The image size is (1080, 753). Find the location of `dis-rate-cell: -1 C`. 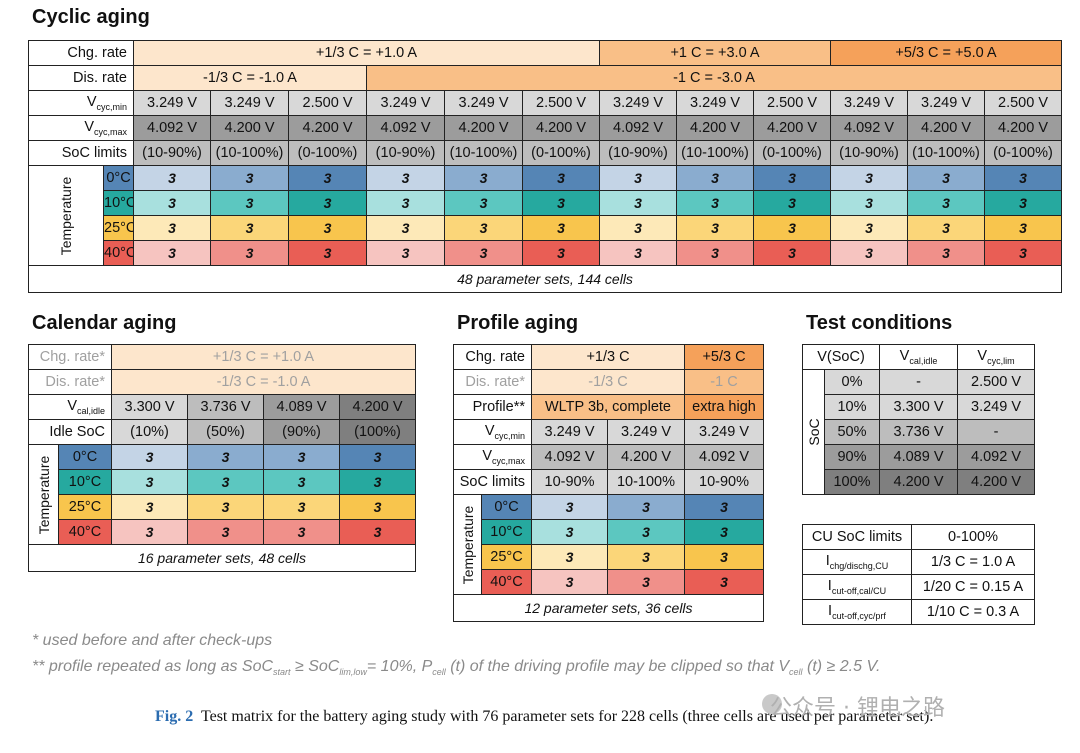

dis-rate-cell: -1 C is located at coordinates (724, 382).